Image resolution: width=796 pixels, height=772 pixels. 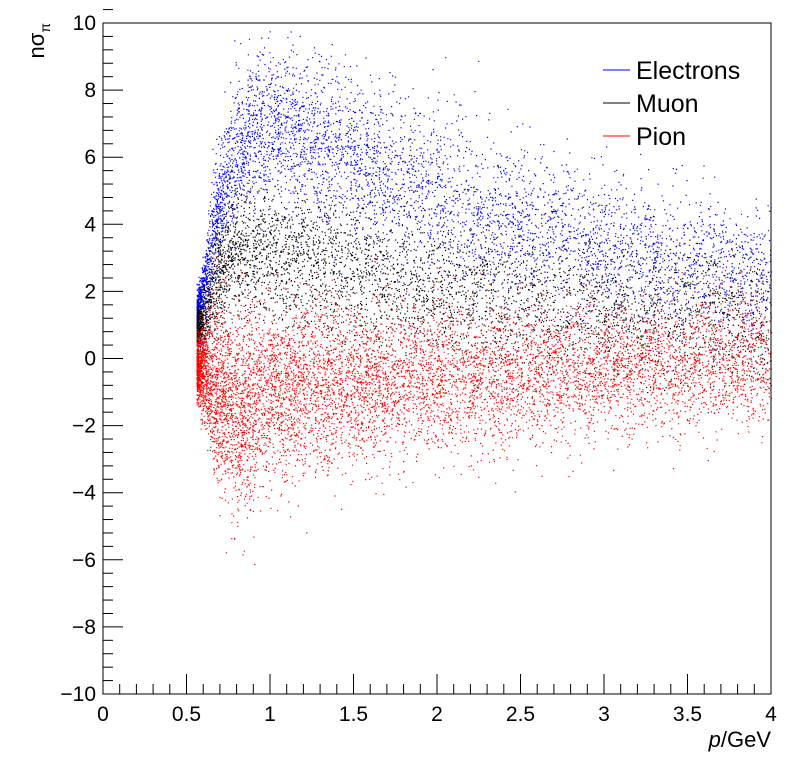 I want to click on y-tick-label: 2, so click(x=90, y=291).